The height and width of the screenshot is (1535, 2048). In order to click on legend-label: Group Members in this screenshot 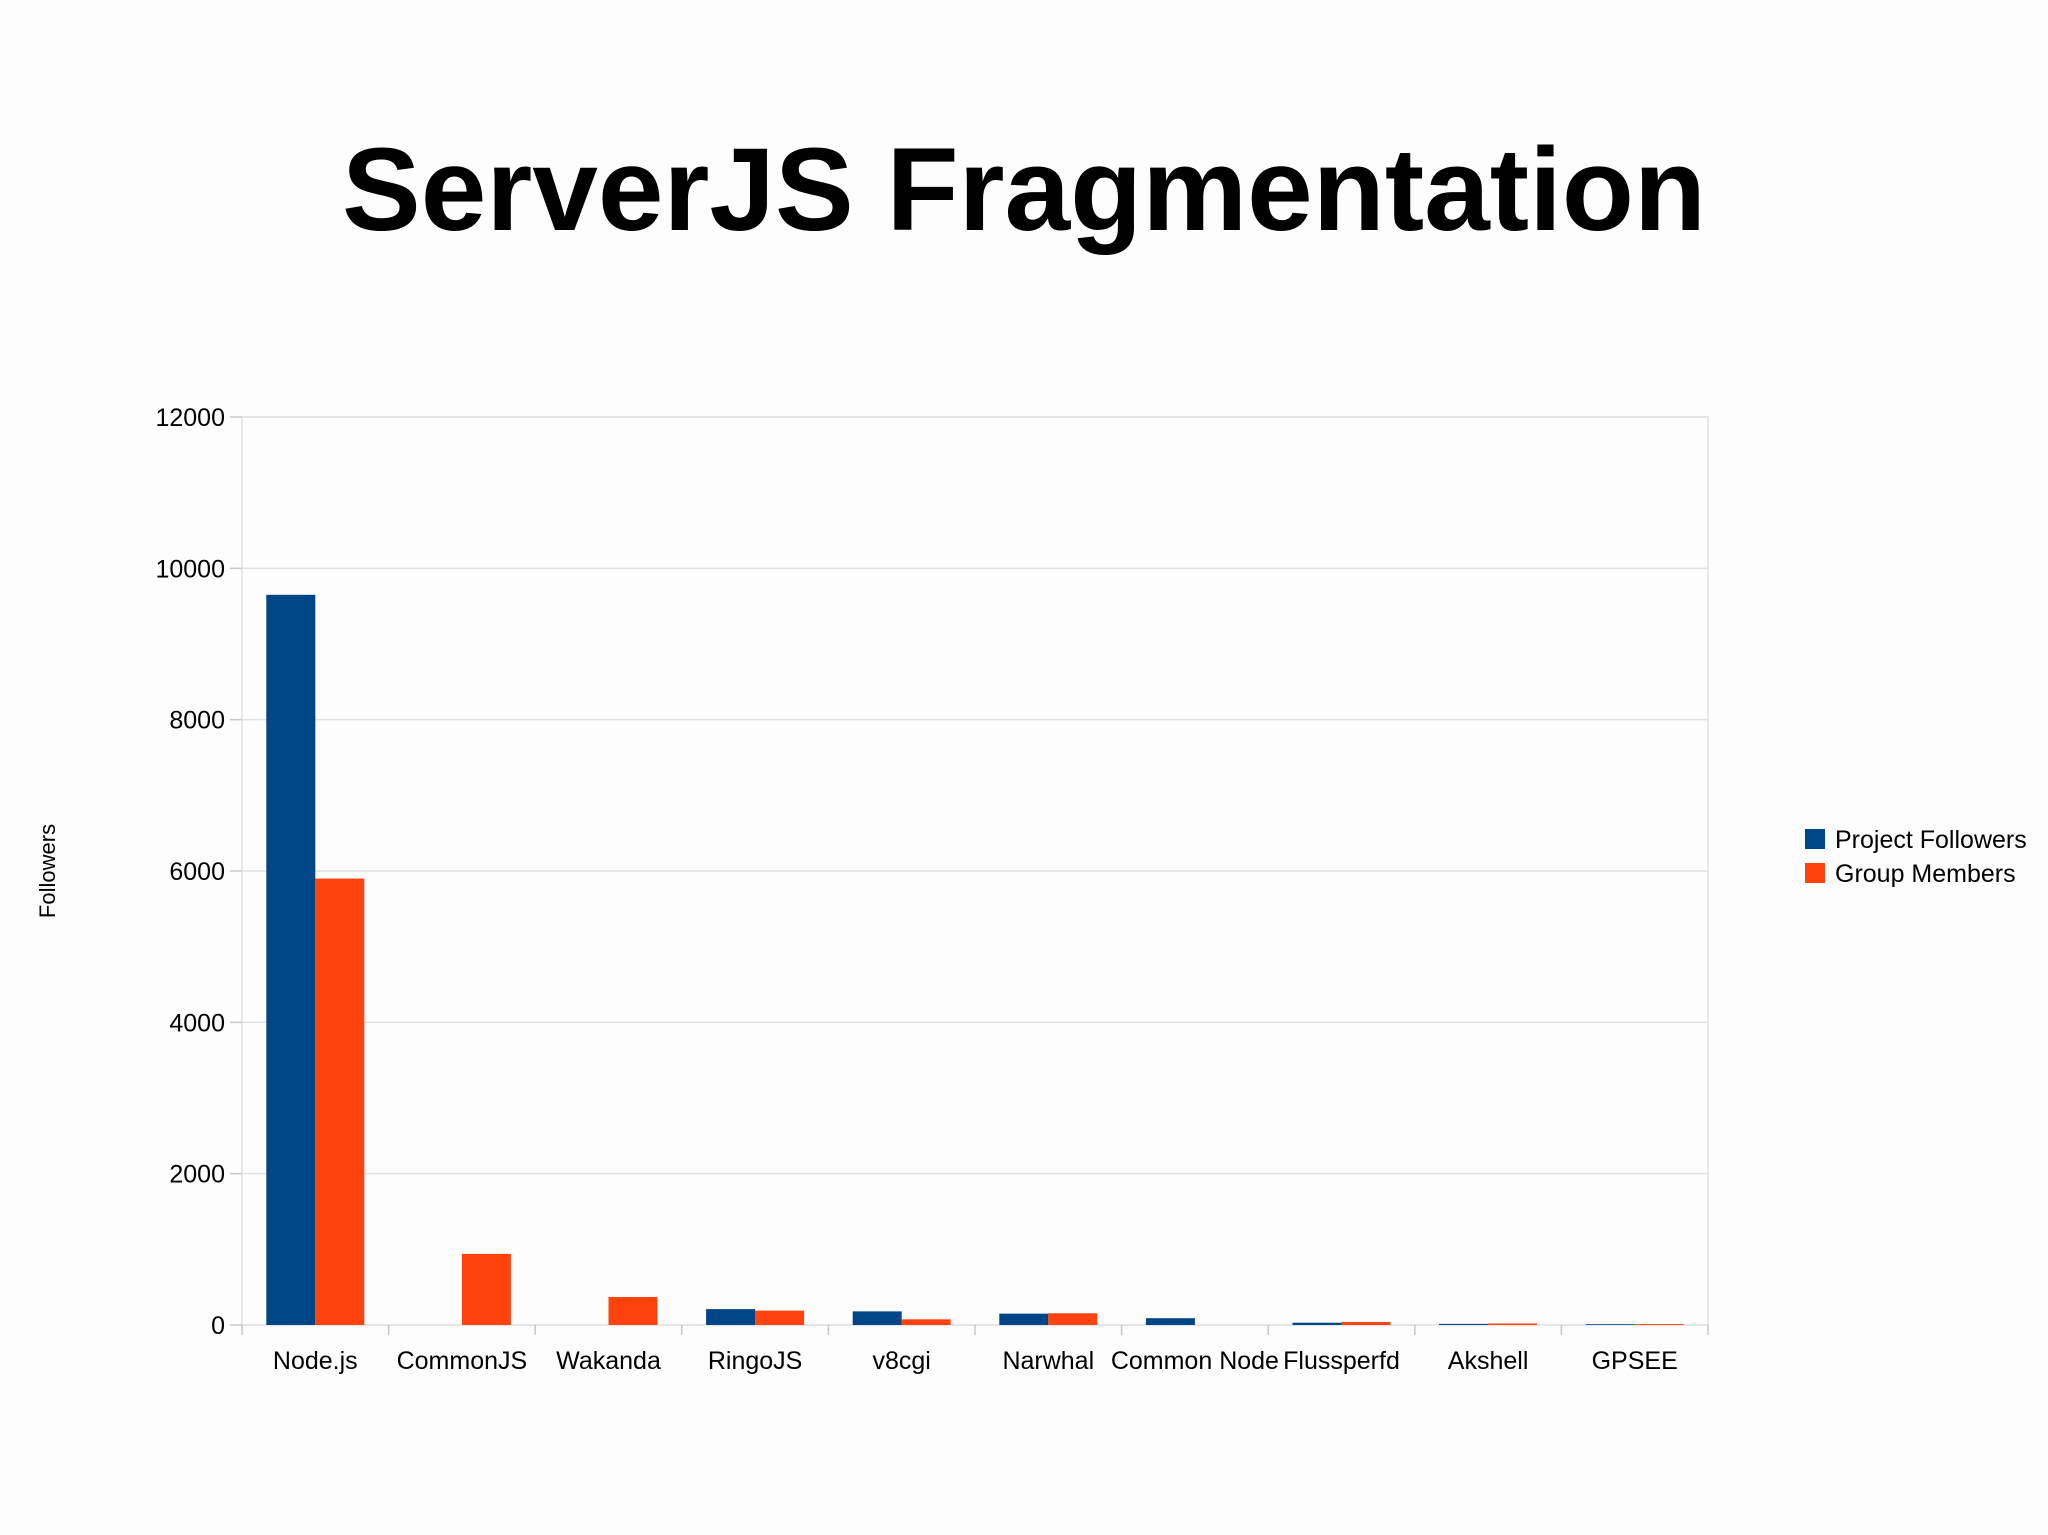, I will do `click(1925, 874)`.